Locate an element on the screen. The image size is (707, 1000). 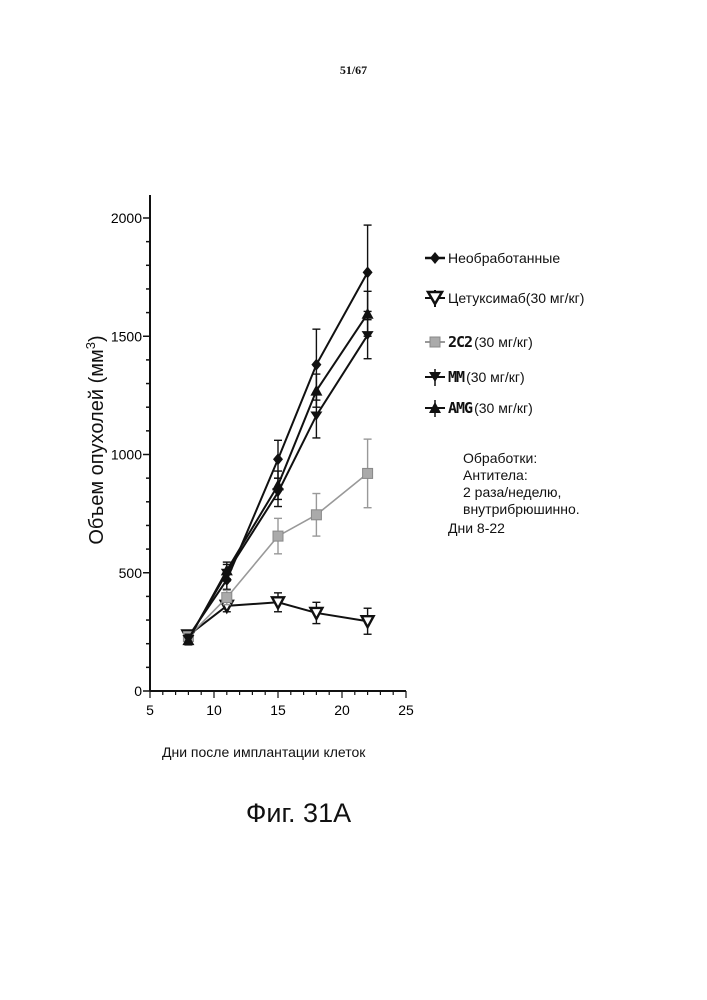
legend-item-untreated: Необработанные is located at coordinates (492, 258).